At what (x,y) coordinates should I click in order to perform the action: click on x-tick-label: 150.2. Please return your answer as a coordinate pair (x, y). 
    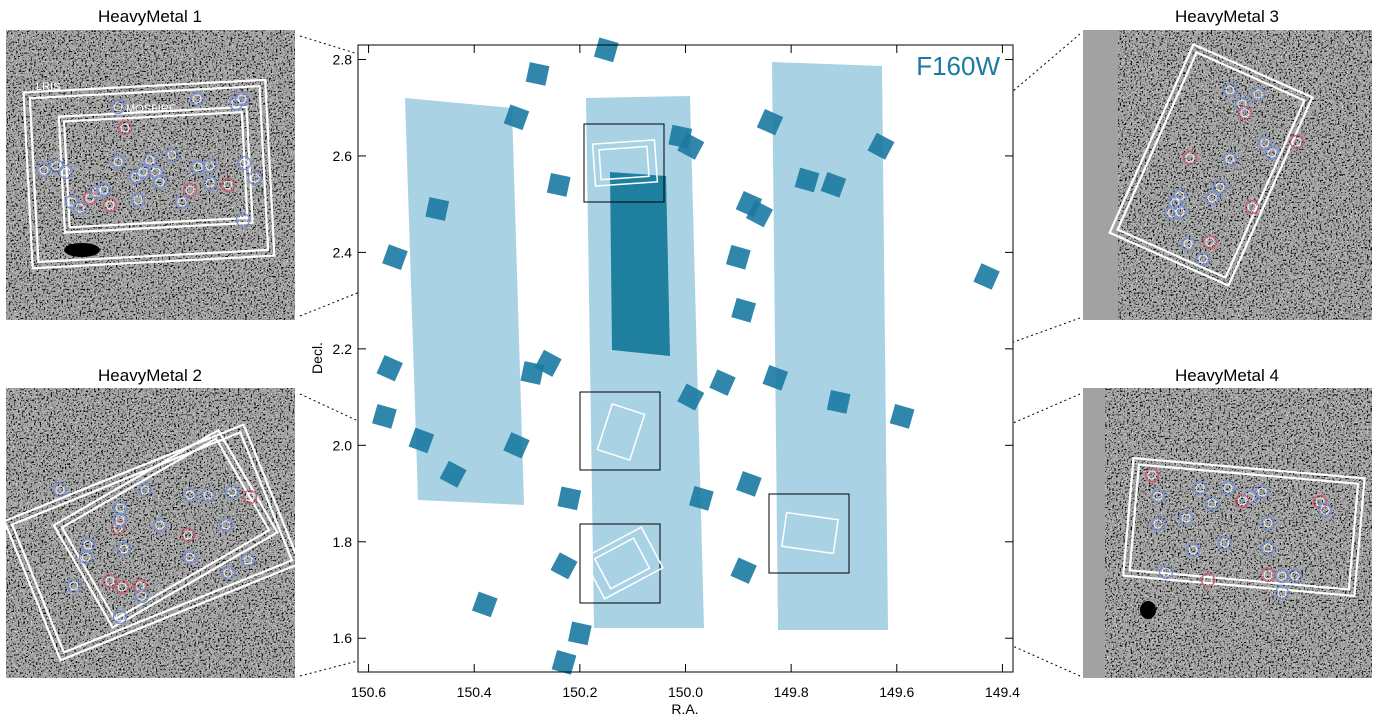
    Looking at the image, I should click on (579, 692).